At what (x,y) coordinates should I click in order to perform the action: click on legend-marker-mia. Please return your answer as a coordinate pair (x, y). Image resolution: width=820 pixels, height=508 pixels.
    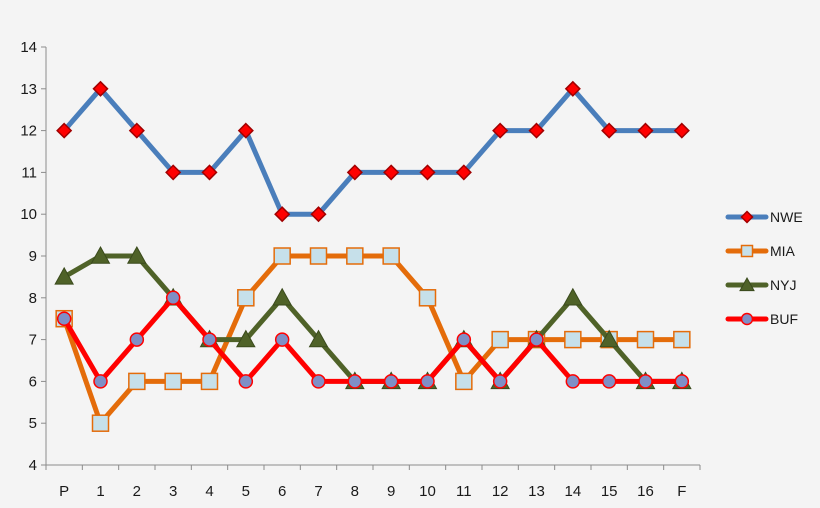
    Looking at the image, I should click on (747, 251).